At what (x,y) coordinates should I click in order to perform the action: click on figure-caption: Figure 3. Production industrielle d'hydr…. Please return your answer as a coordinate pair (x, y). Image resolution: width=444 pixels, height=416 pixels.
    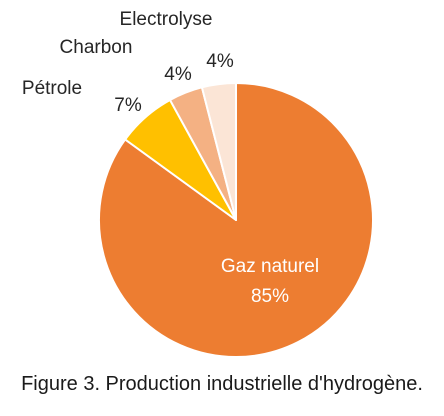
    Looking at the image, I should click on (222, 384).